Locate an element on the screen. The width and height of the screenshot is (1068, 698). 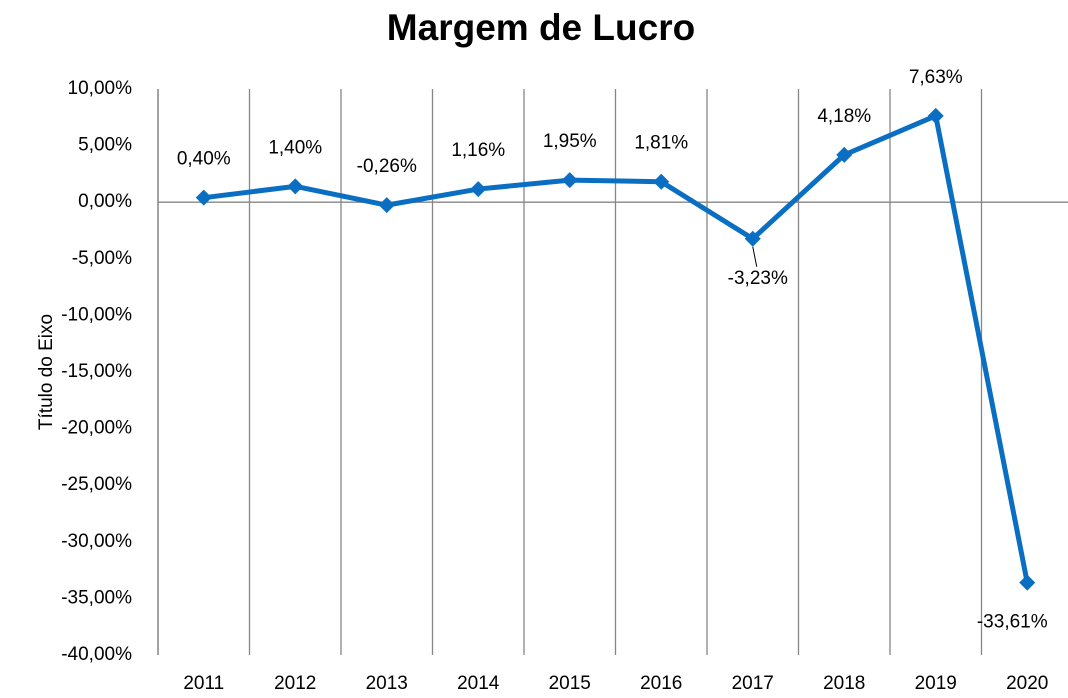
x-tick-label: 2018 is located at coordinates (844, 683).